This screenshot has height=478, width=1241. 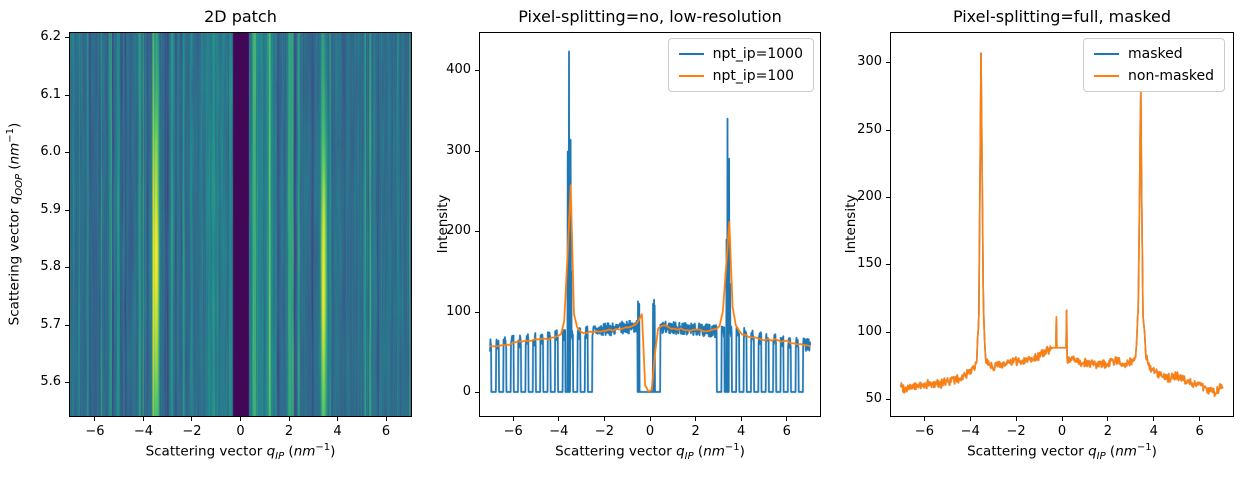 I want to click on legend-label: npt_ip=1000, so click(x=757, y=54).